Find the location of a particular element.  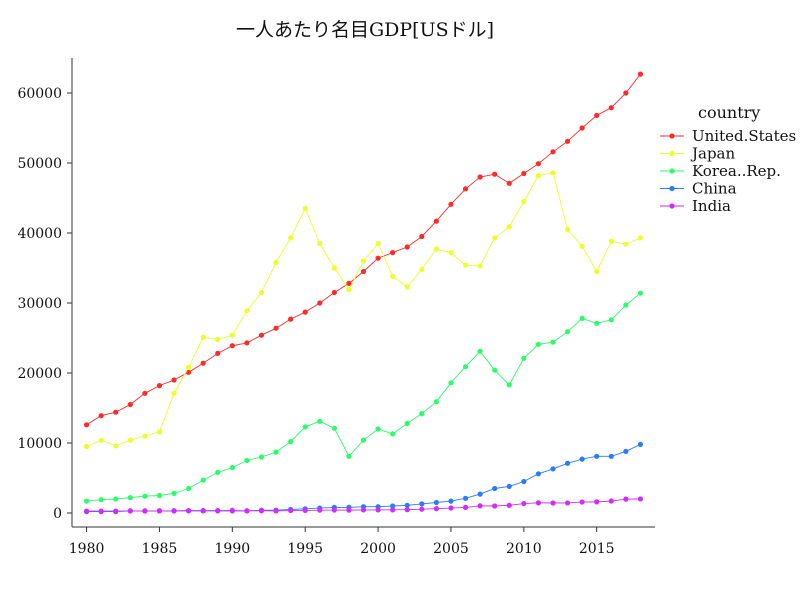

legend-label: Japan is located at coordinates (713, 154).